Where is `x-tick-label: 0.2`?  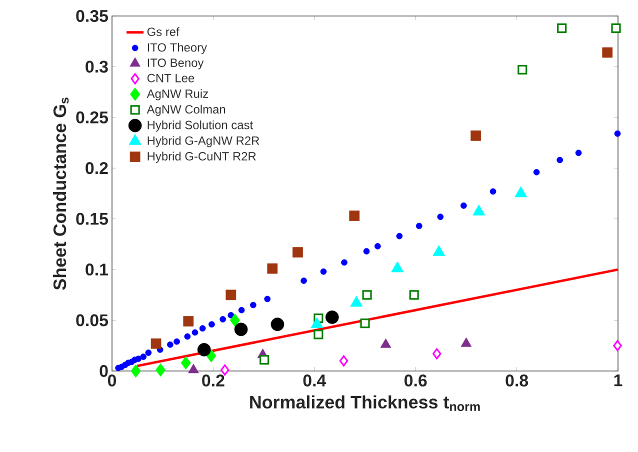 x-tick-label: 0.2 is located at coordinates (213, 380).